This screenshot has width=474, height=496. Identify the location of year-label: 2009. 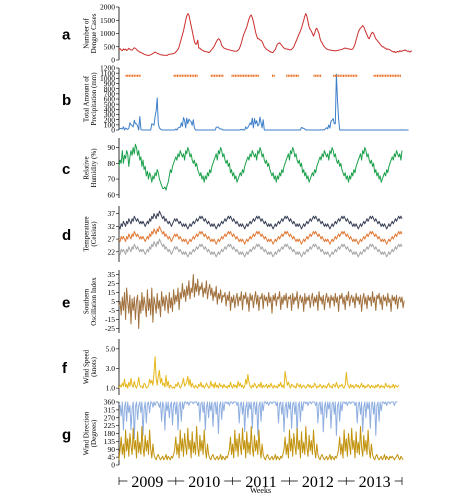
(147, 482).